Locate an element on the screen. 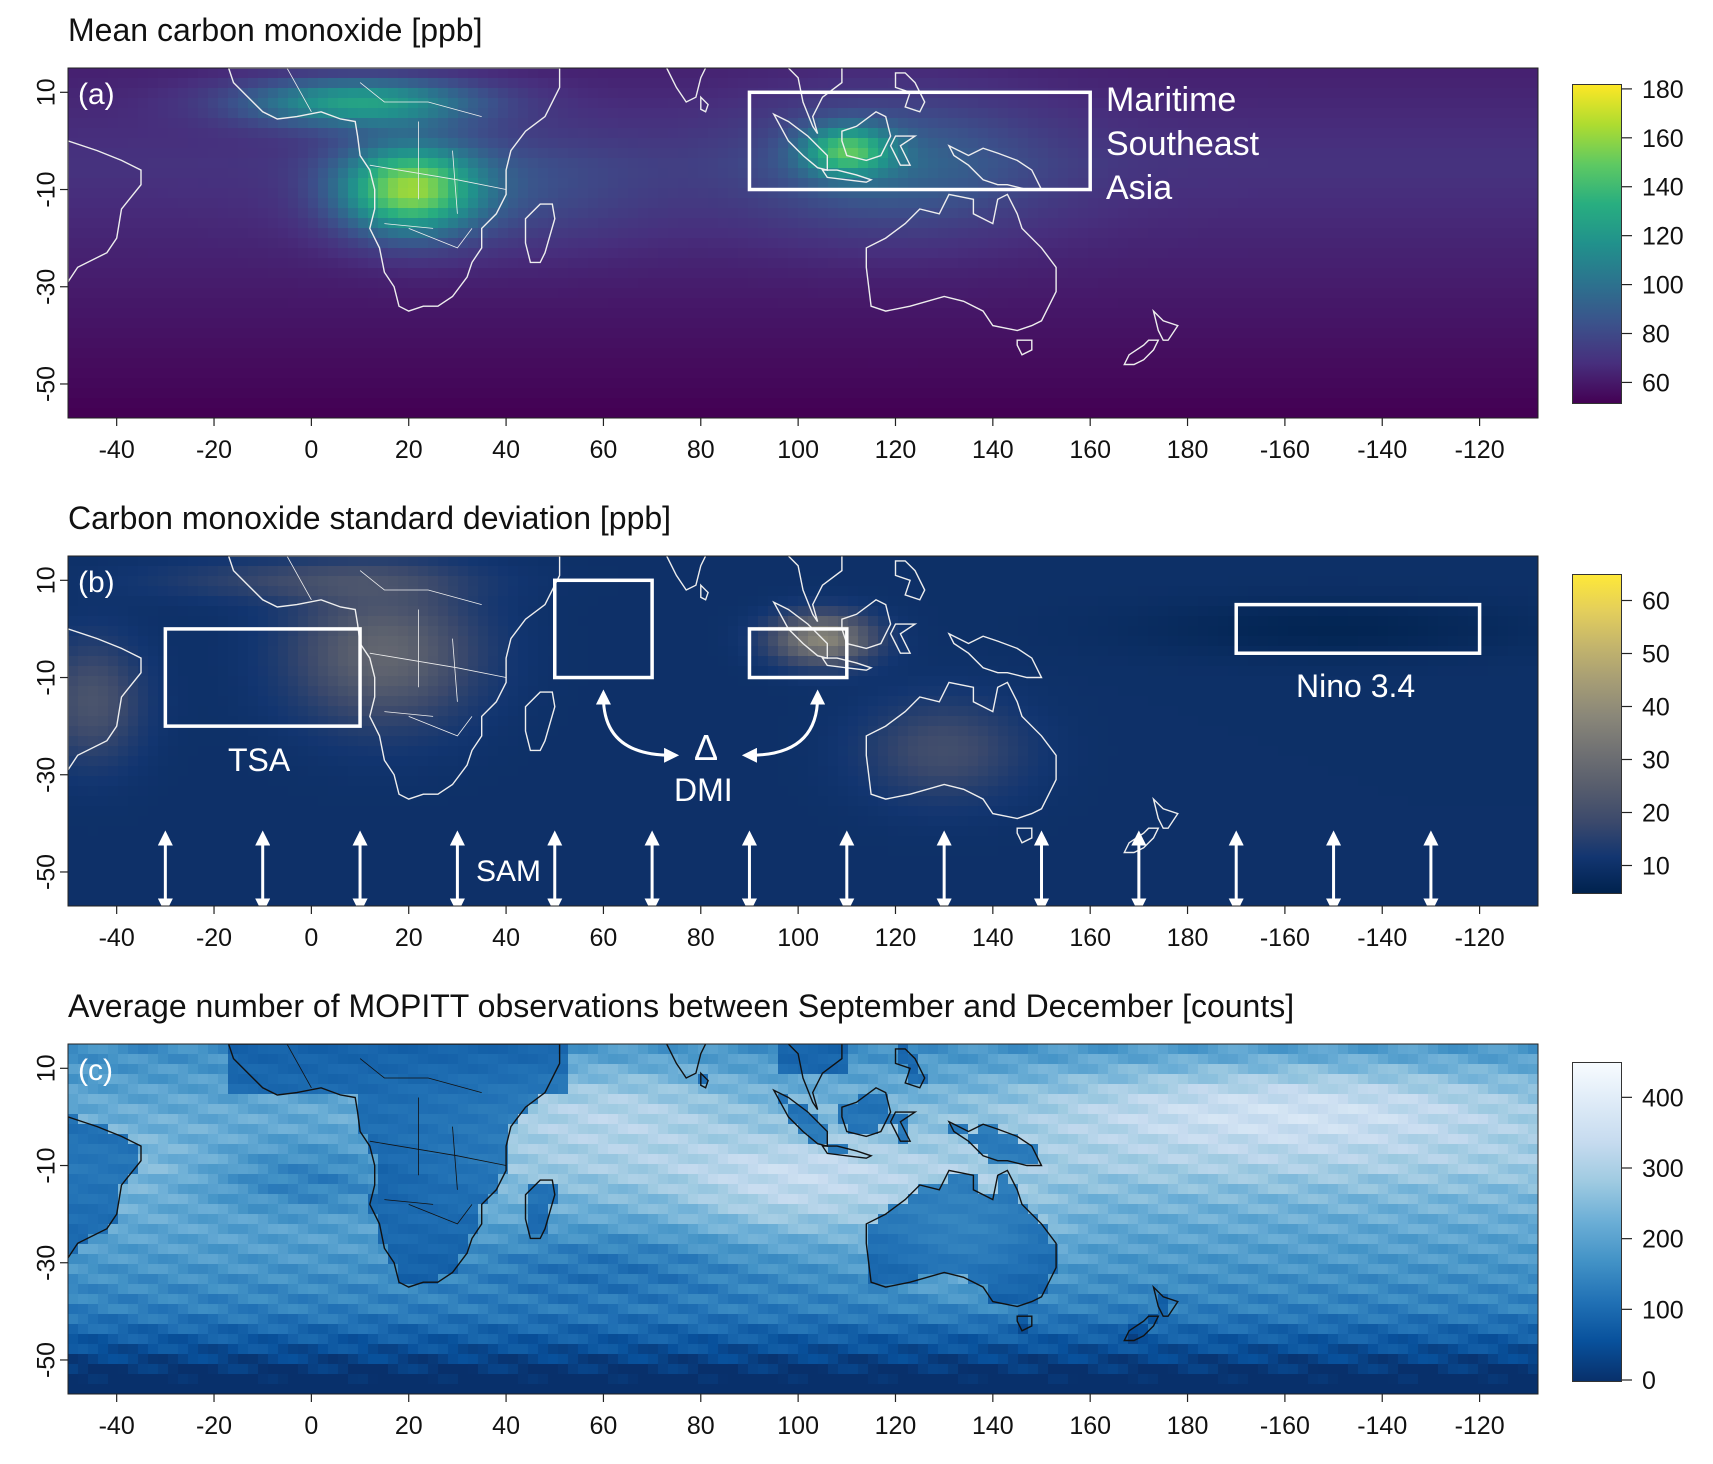 This screenshot has width=1713, height=1464. label-tsa: TSA is located at coordinates (259, 760).